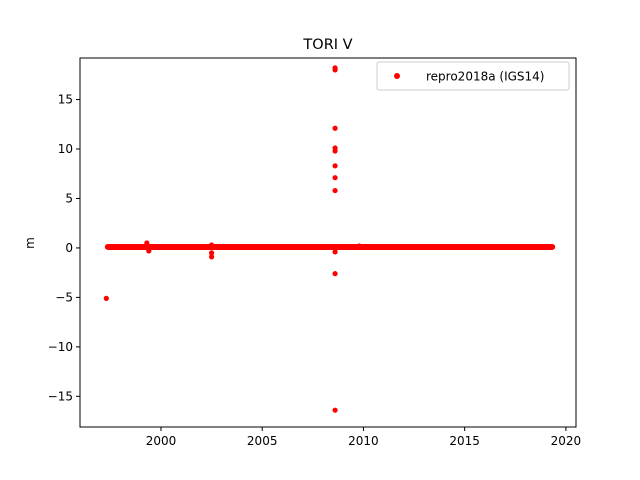 This screenshot has width=640, height=480. I want to click on x-tick-label-2010: 2010, so click(363, 441).